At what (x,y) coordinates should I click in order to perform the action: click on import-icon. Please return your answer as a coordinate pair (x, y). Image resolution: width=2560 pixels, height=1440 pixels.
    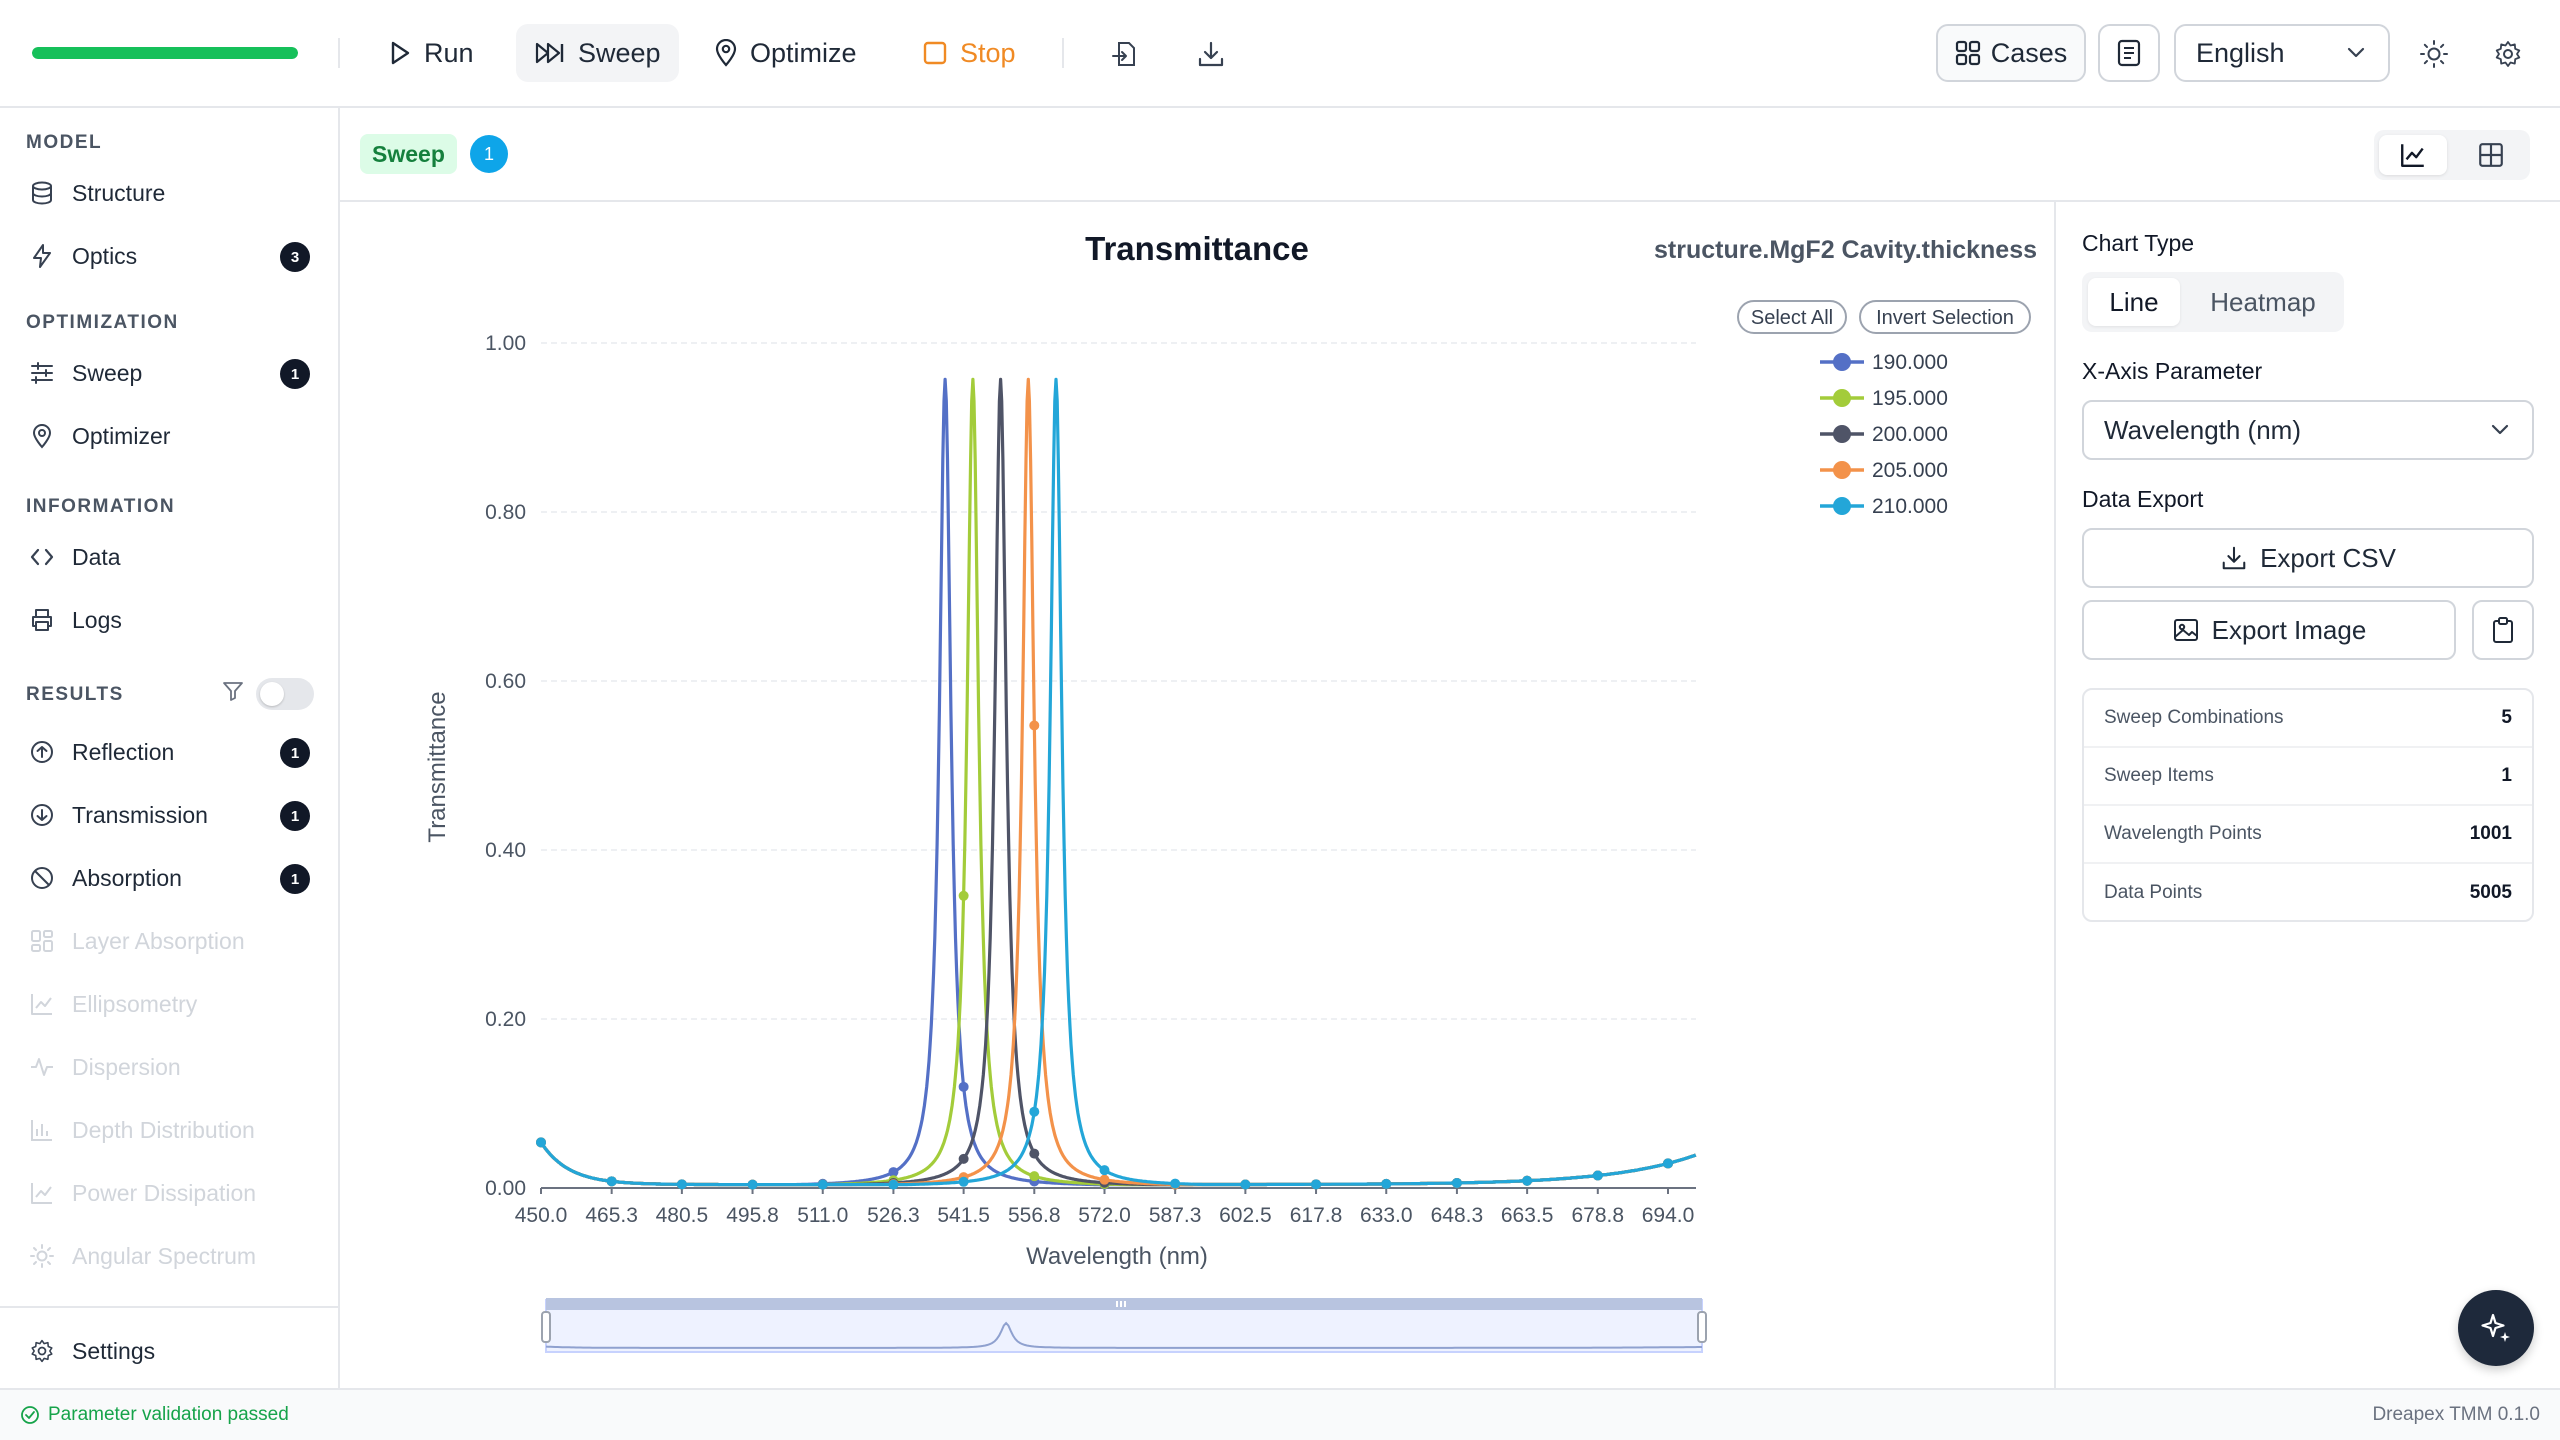
    Looking at the image, I should click on (1124, 54).